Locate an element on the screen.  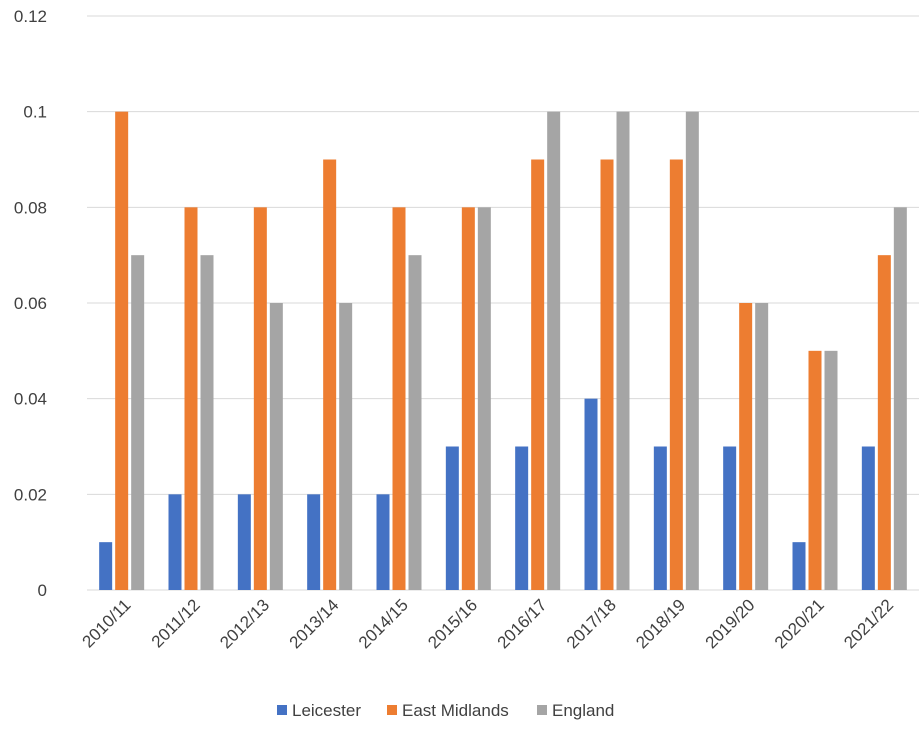
x-tick-label: 2021/22 is located at coordinates (868, 623).